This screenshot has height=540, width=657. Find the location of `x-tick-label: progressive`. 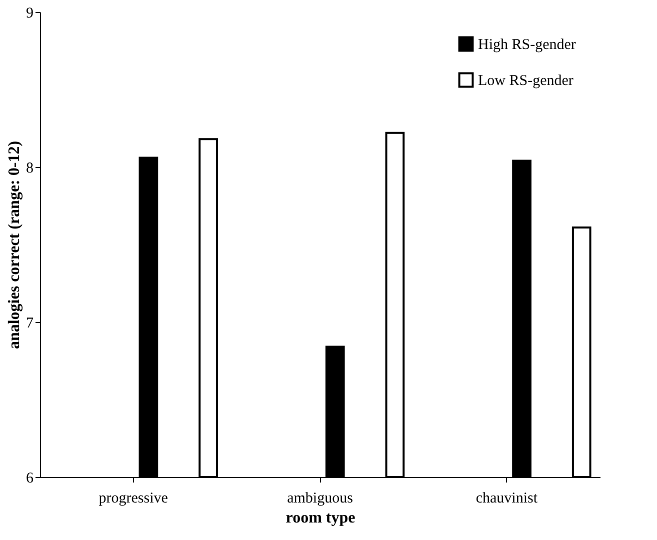

x-tick-label: progressive is located at coordinates (133, 498).